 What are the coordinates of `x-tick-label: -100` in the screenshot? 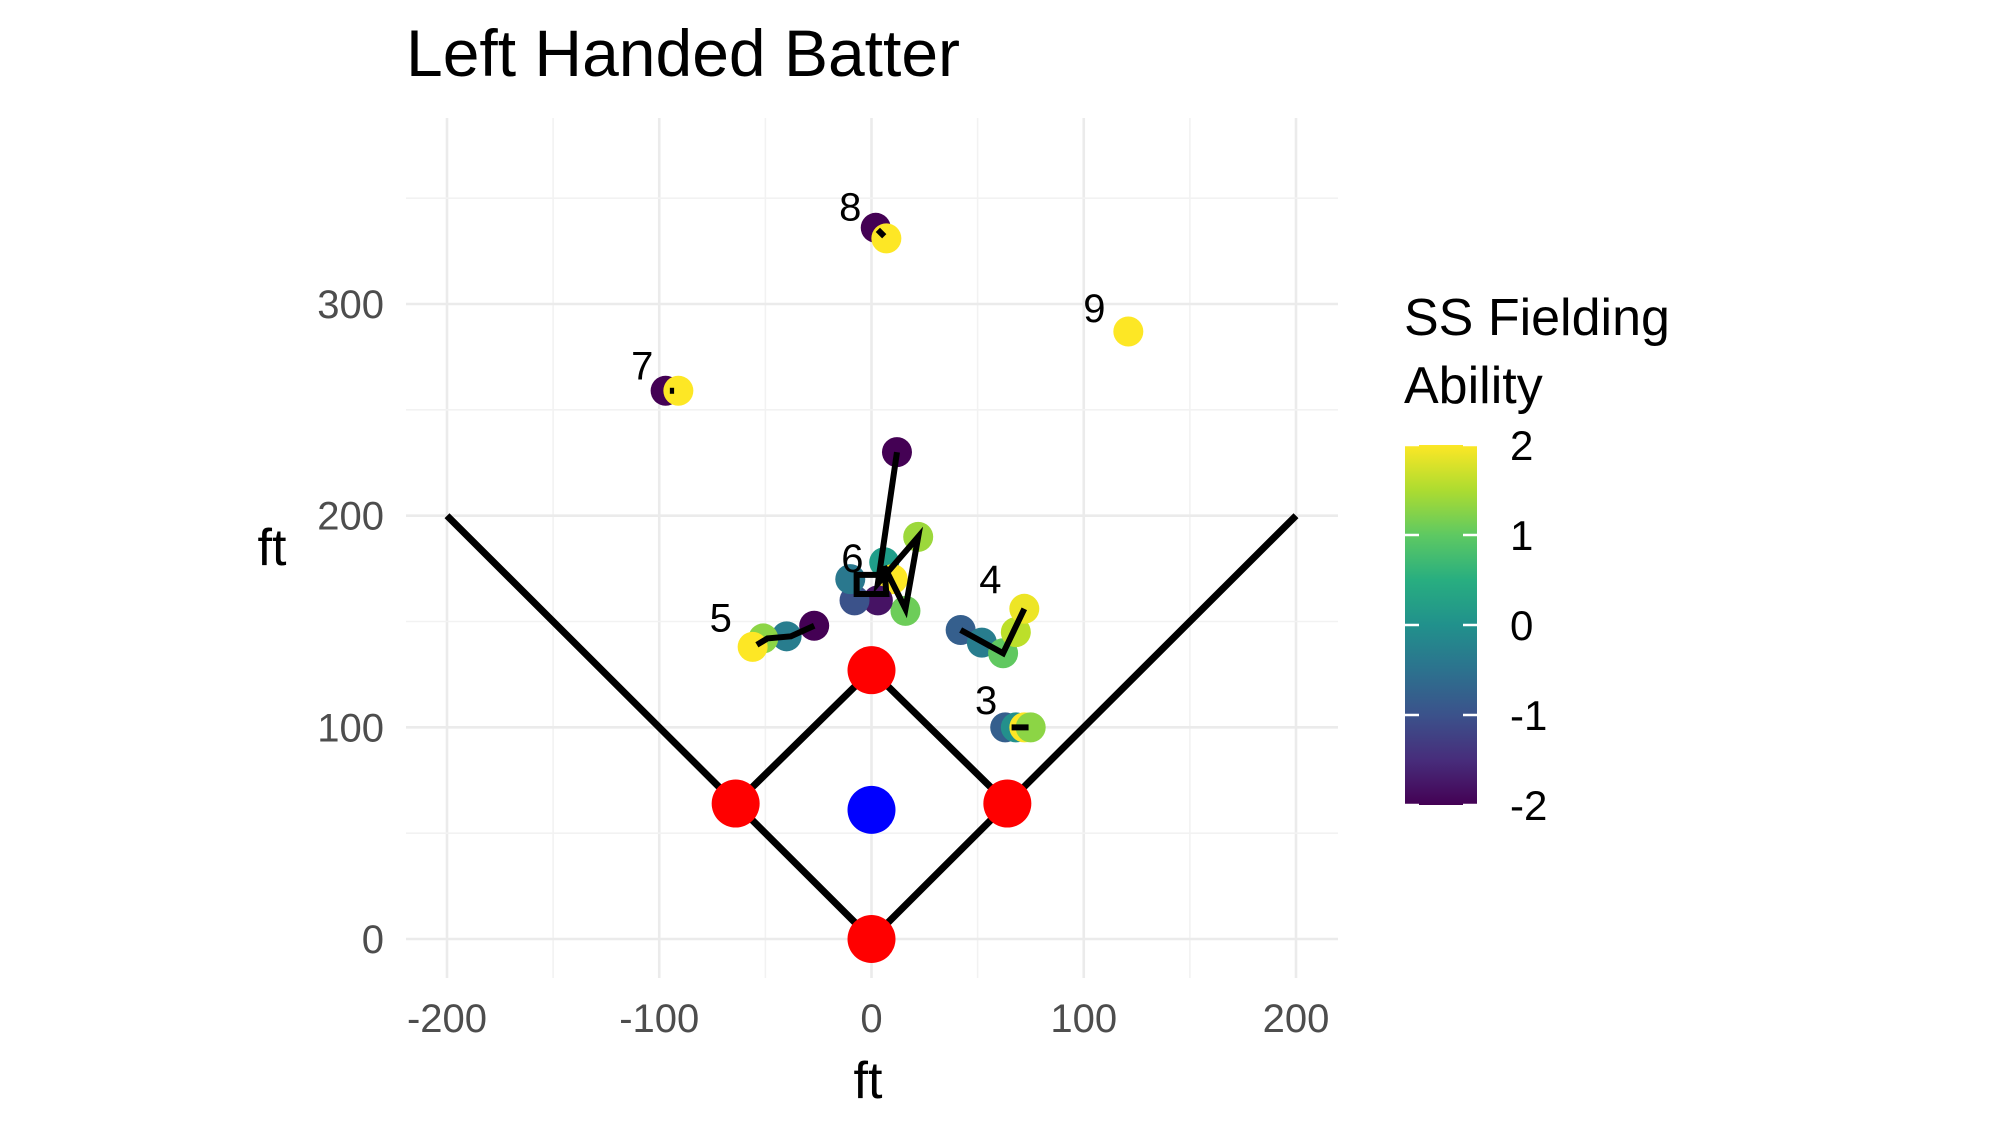 It's located at (659, 1019).